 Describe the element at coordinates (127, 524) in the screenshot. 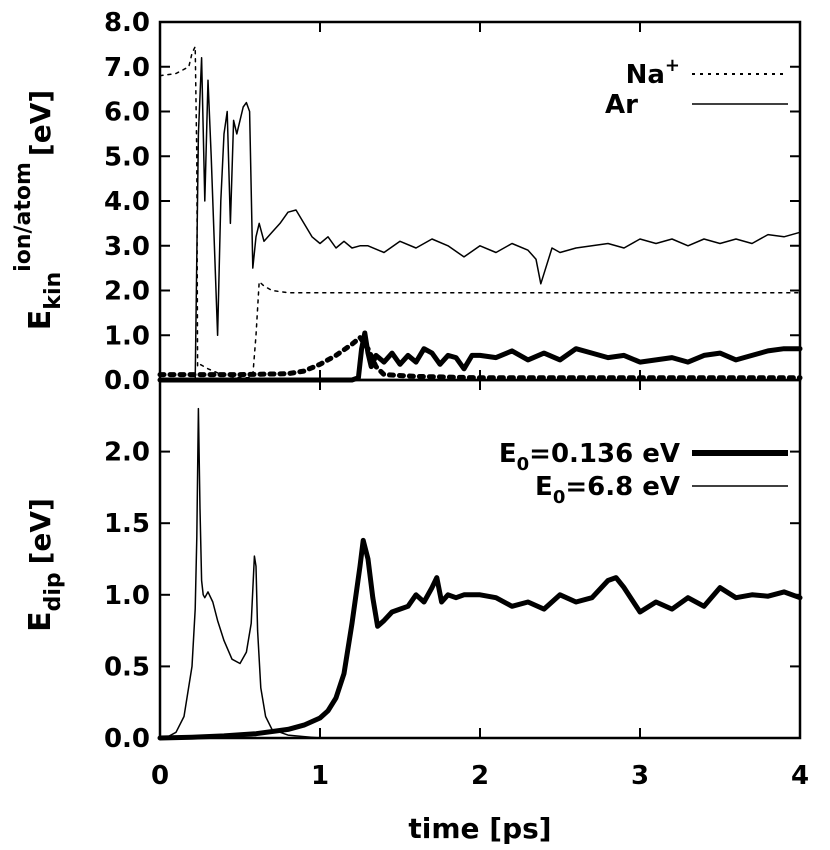

I see `bottom-y-tick-label: 1.5` at that location.